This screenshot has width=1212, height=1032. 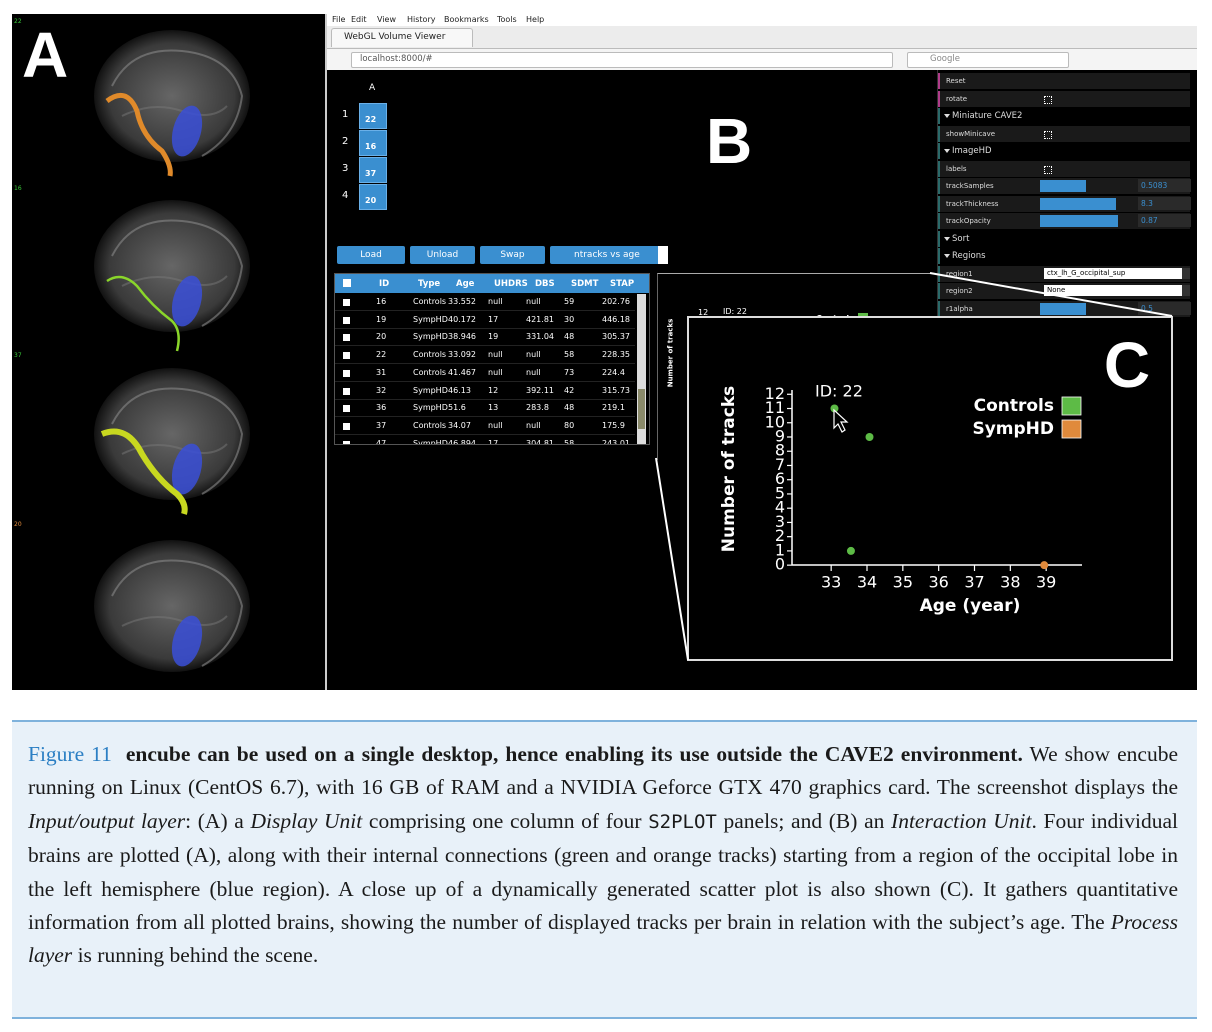 I want to click on y-tick-label: 11, so click(x=775, y=407).